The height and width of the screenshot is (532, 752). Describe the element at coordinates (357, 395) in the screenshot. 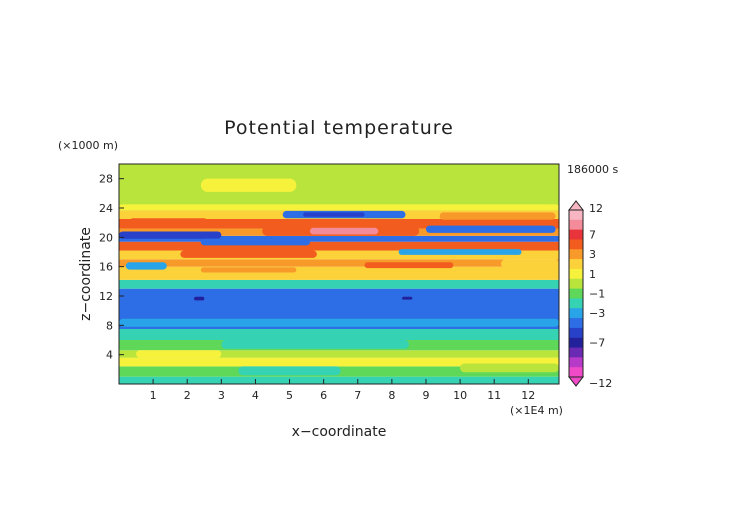

I see `x-tick-label: 7` at that location.